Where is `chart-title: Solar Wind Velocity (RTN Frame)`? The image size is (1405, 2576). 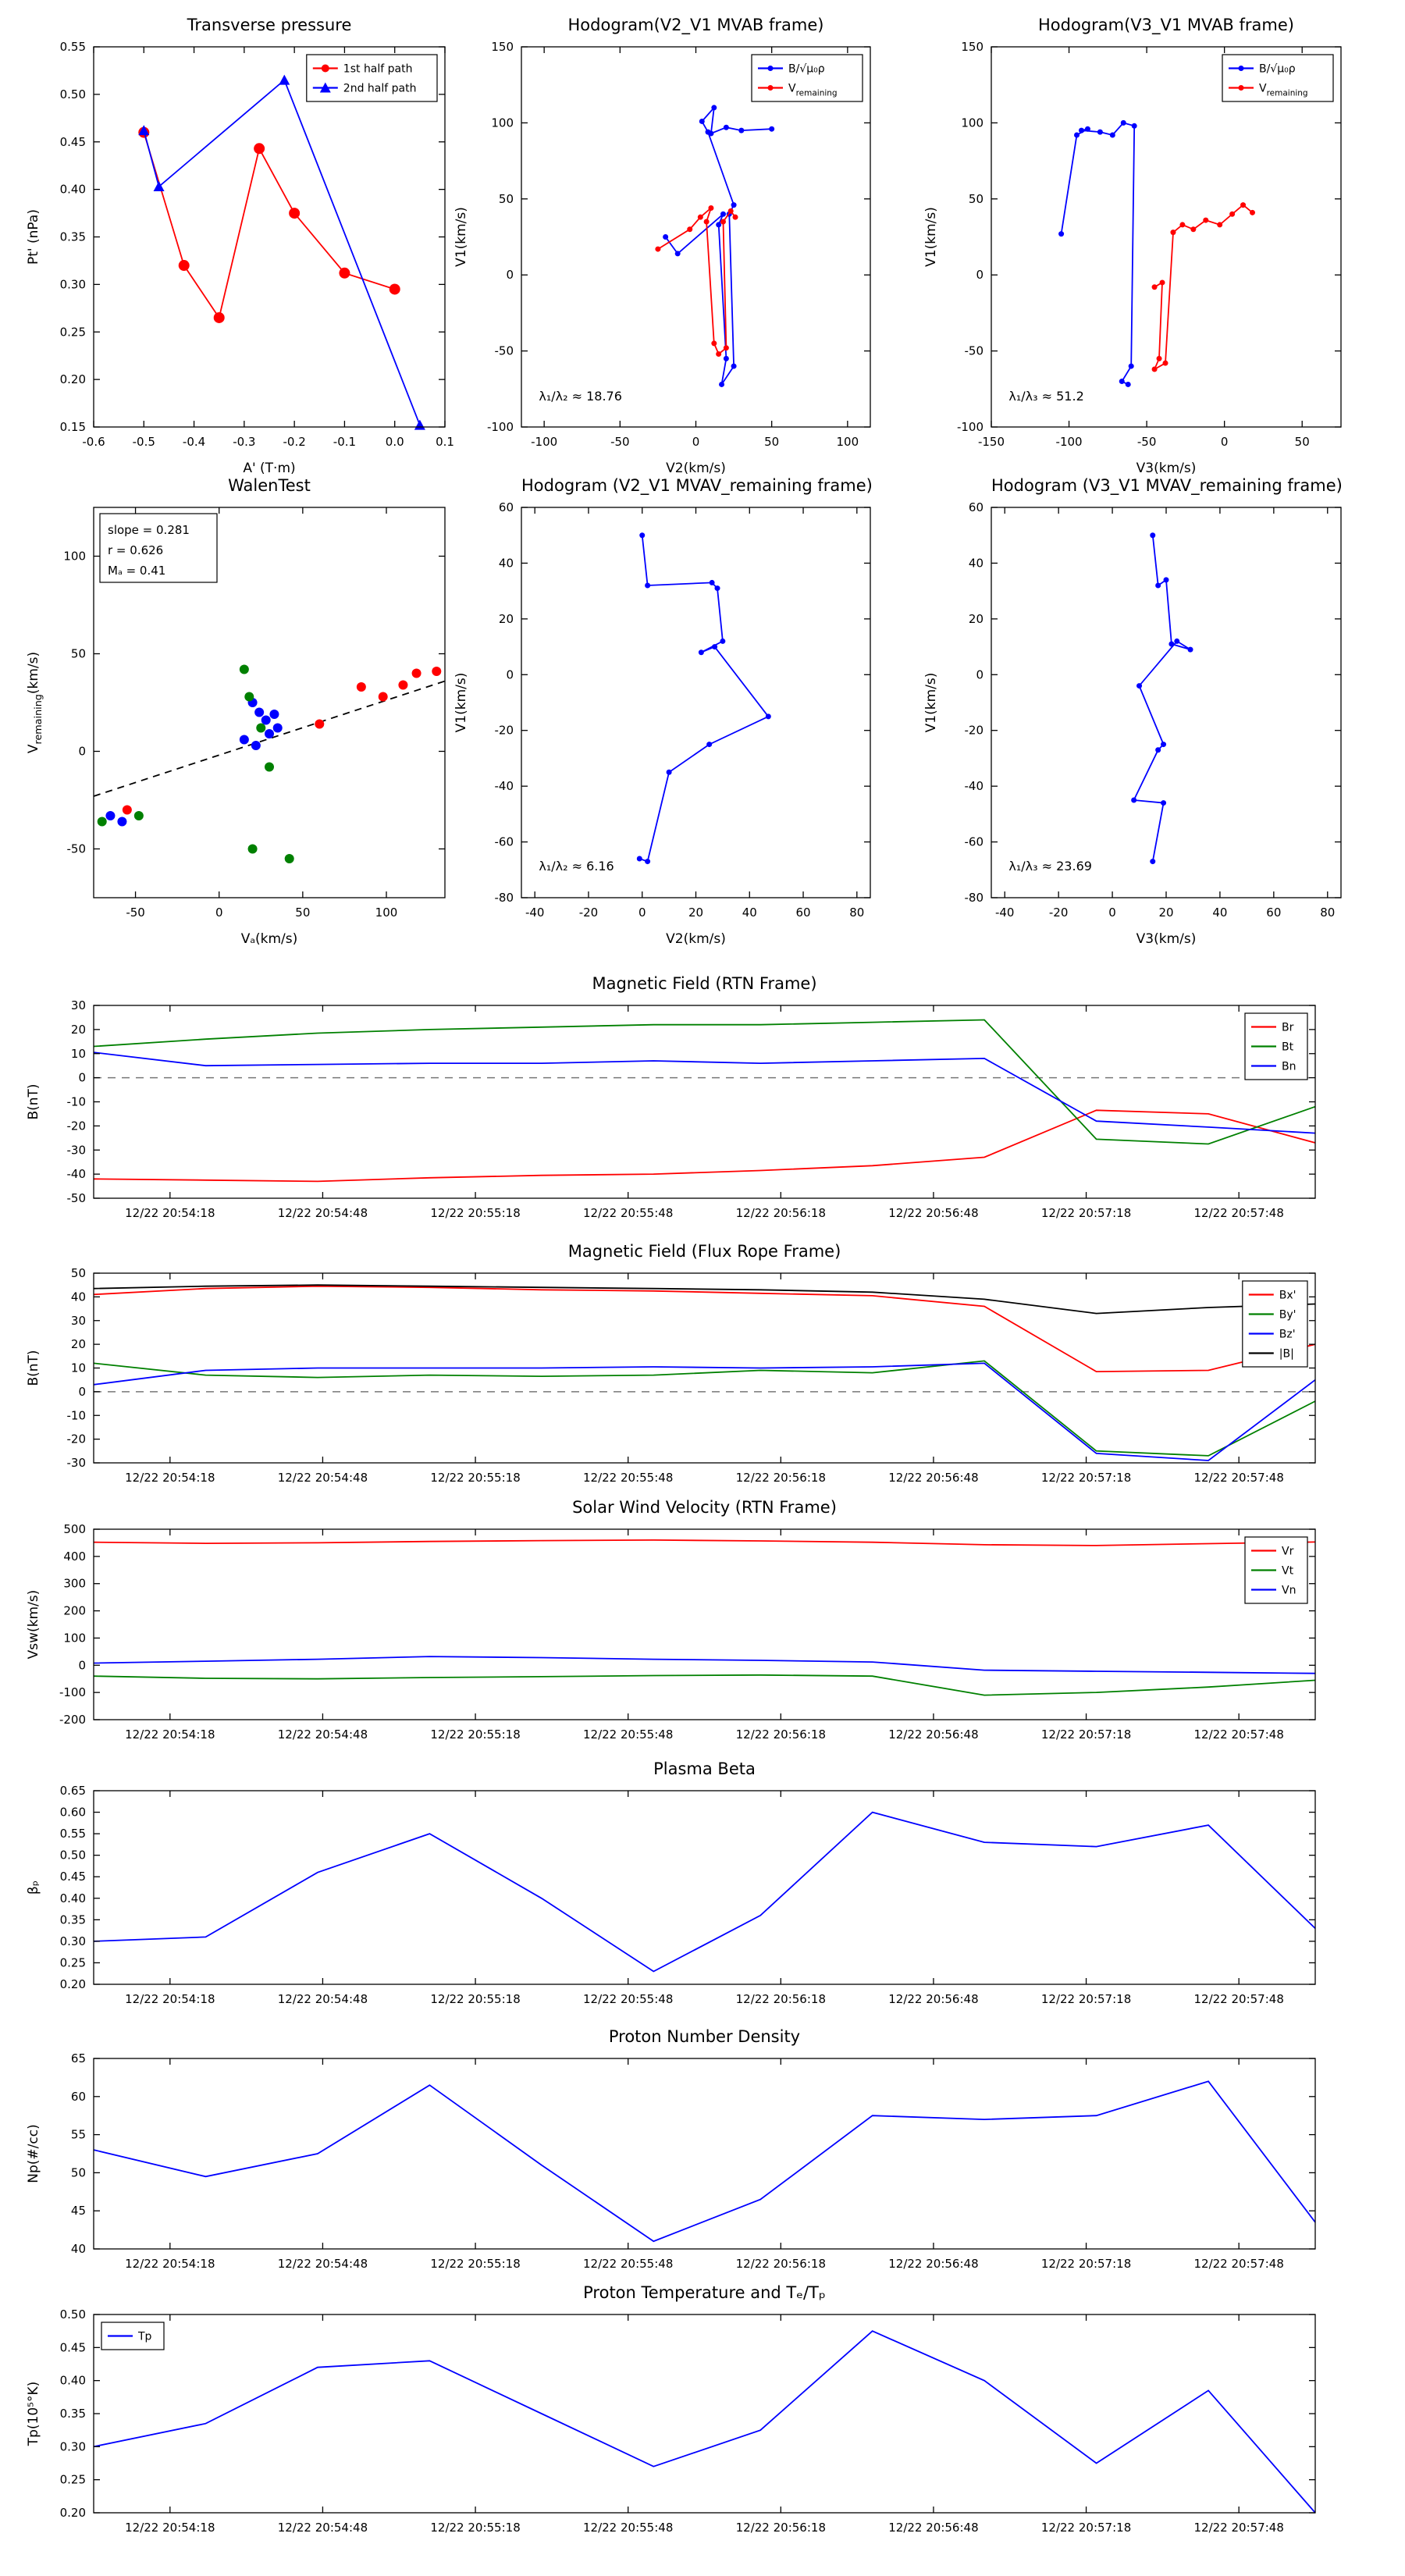 chart-title: Solar Wind Velocity (RTN Frame) is located at coordinates (705, 1507).